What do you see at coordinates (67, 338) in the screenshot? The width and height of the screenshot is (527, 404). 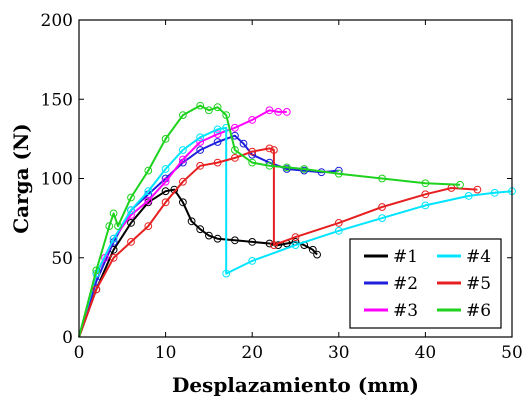 I see `y-tick-label: 0` at bounding box center [67, 338].